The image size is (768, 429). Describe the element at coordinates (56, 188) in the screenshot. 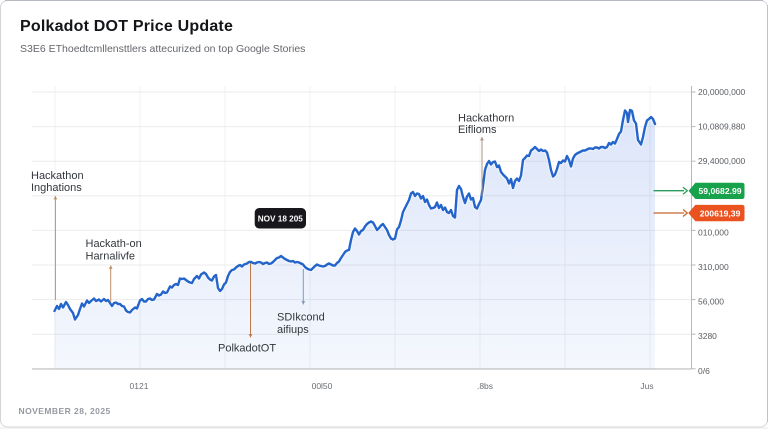

I see `svg-text: Inghations` at that location.